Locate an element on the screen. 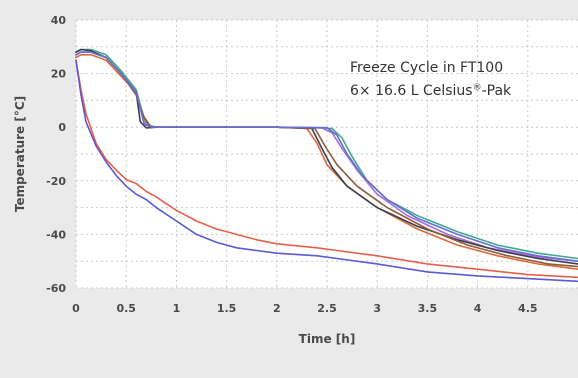  annotation-line-2-suffix: -Pak is located at coordinates (497, 91).